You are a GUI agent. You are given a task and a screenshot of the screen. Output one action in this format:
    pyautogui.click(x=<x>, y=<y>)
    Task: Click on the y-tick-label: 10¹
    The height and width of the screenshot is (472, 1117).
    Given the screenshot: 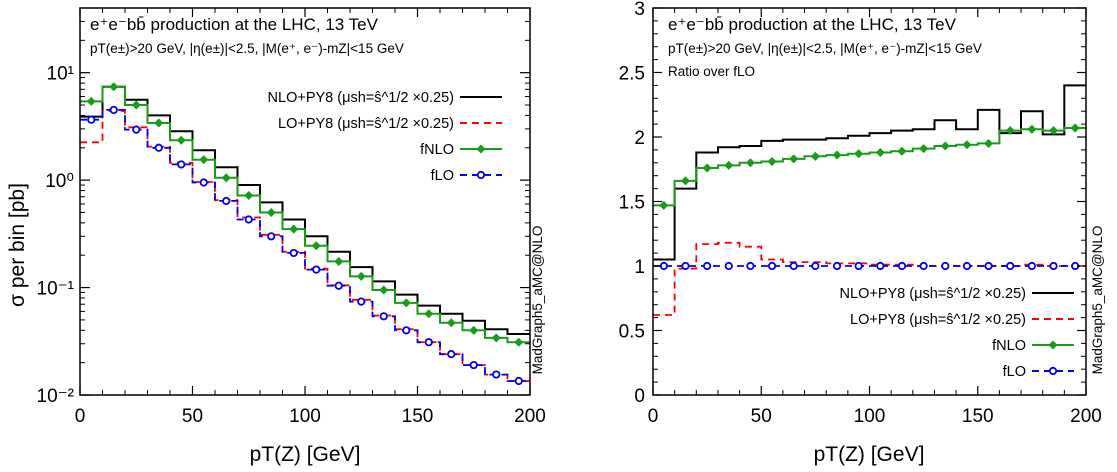 What is the action you would take?
    pyautogui.click(x=60, y=74)
    